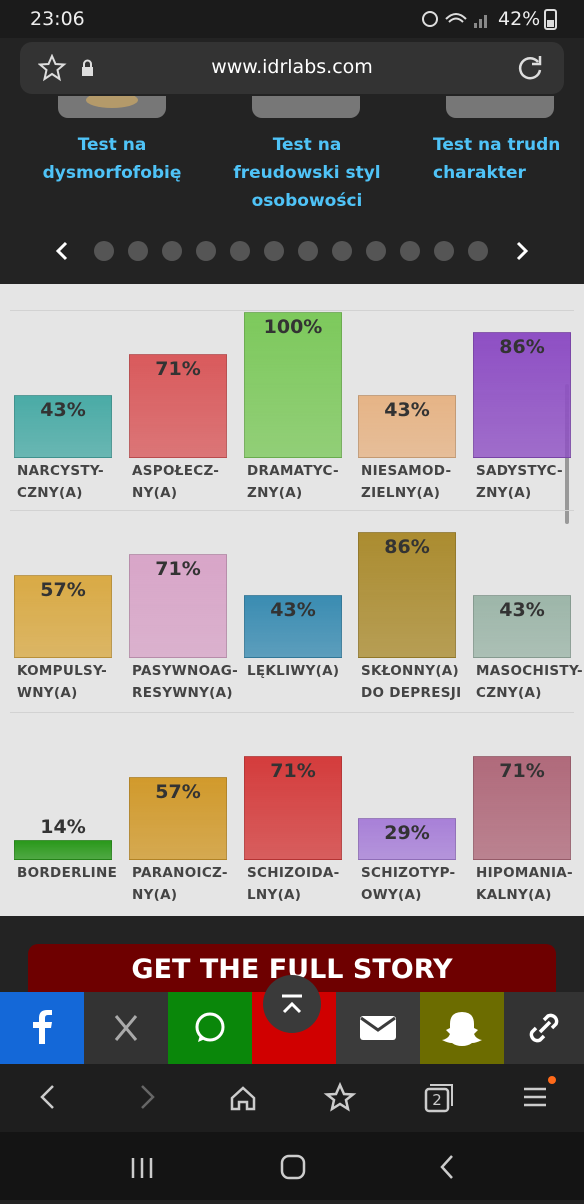 The height and width of the screenshot is (1204, 584). I want to click on carousel-thumbnails, so click(306, 107).